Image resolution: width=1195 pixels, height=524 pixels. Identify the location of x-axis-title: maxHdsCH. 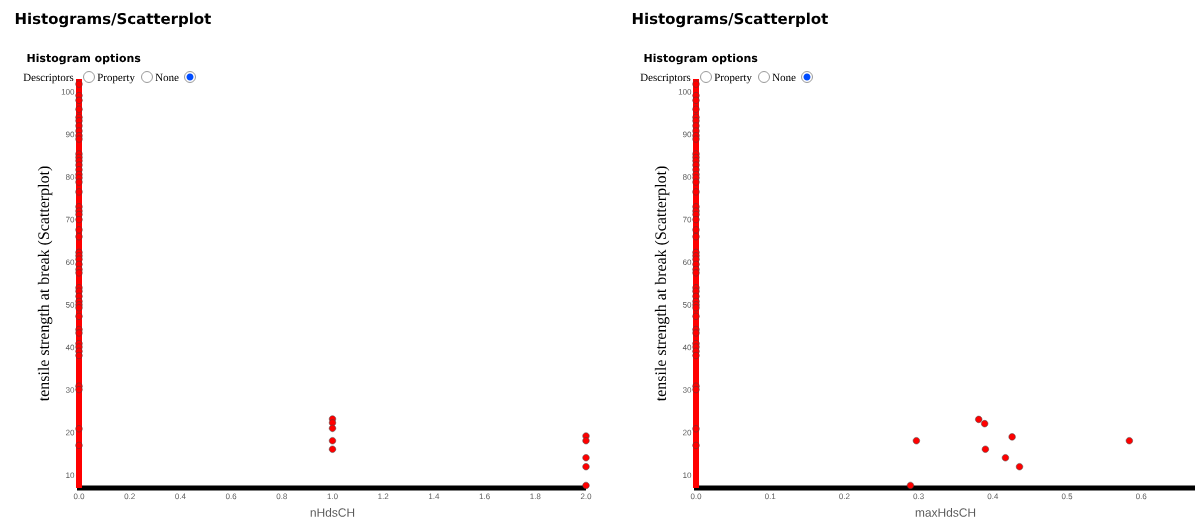
(945, 512).